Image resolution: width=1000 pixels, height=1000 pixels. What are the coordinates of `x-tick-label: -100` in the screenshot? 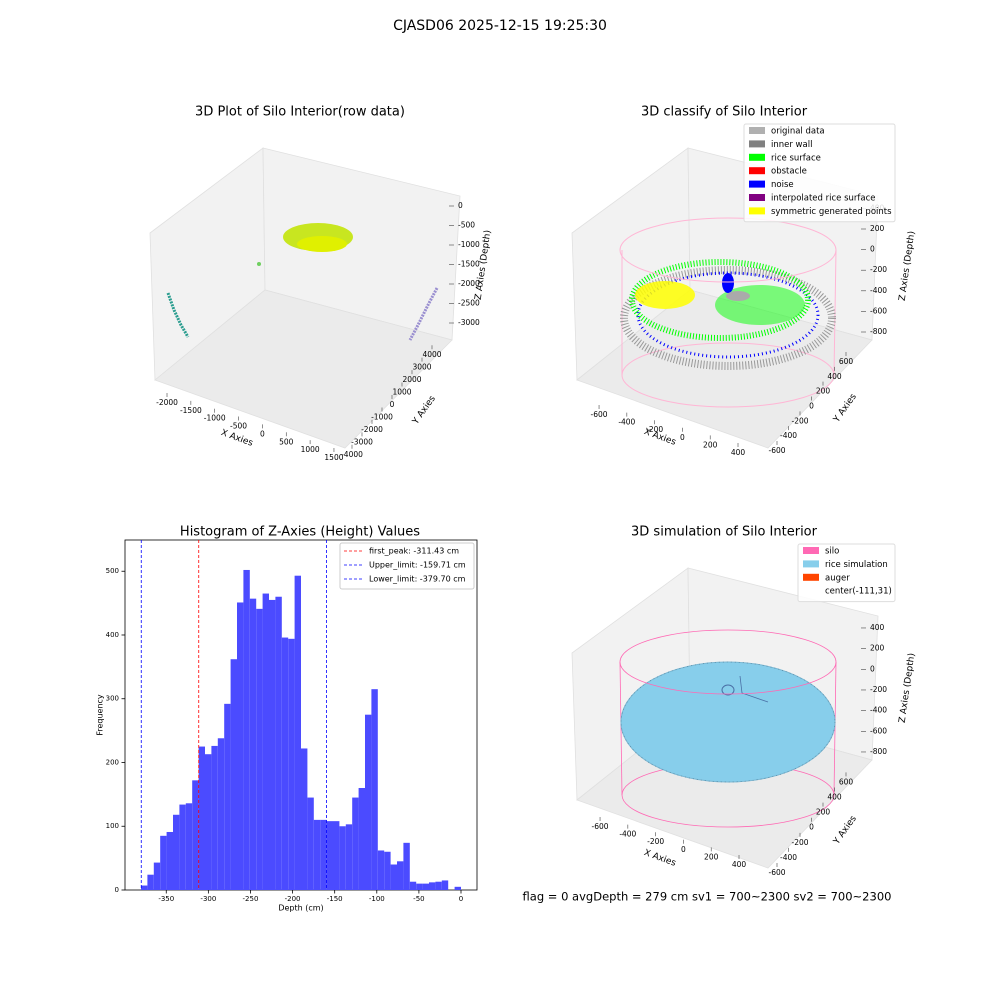 It's located at (377, 899).